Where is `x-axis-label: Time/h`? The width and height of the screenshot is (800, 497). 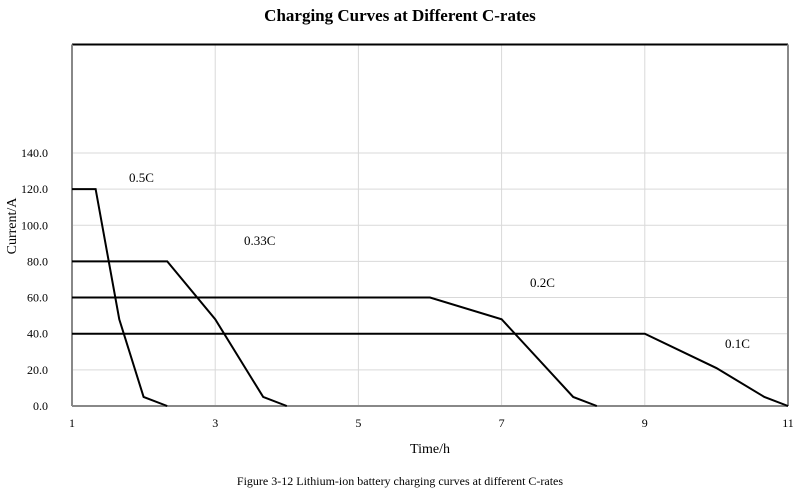
x-axis-label: Time/h is located at coordinates (430, 449).